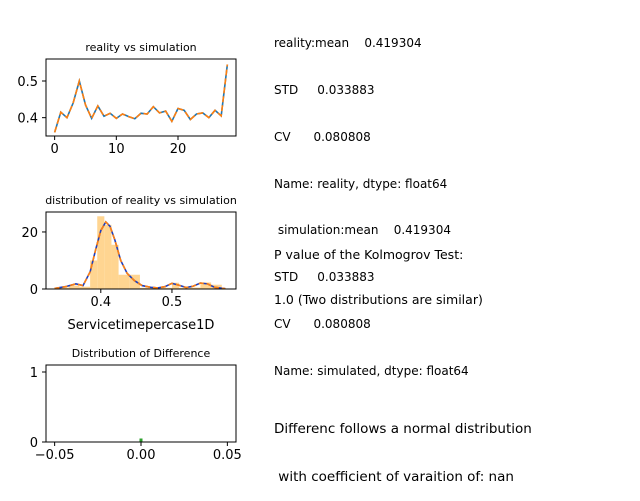  I want to click on difference-line: Differenc follows a normal distribution, so click(403, 429).